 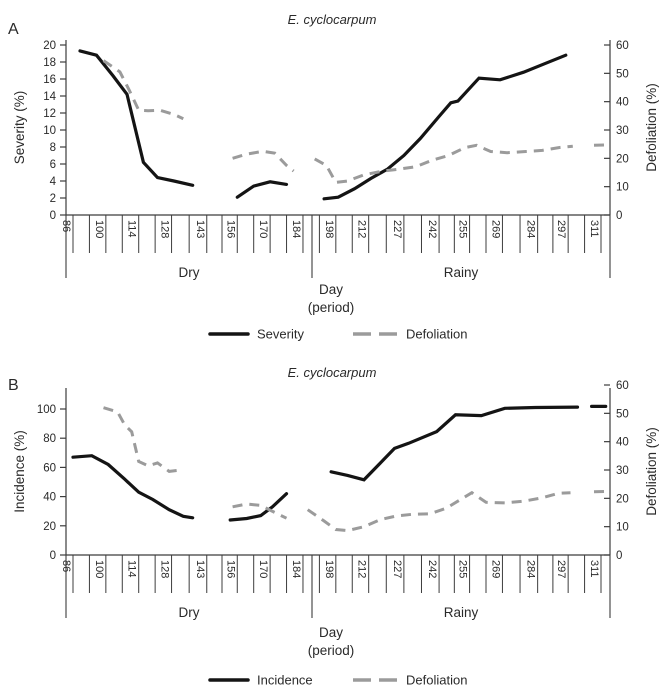 I want to click on left-axis-tick-label: 14, so click(x=49, y=97).